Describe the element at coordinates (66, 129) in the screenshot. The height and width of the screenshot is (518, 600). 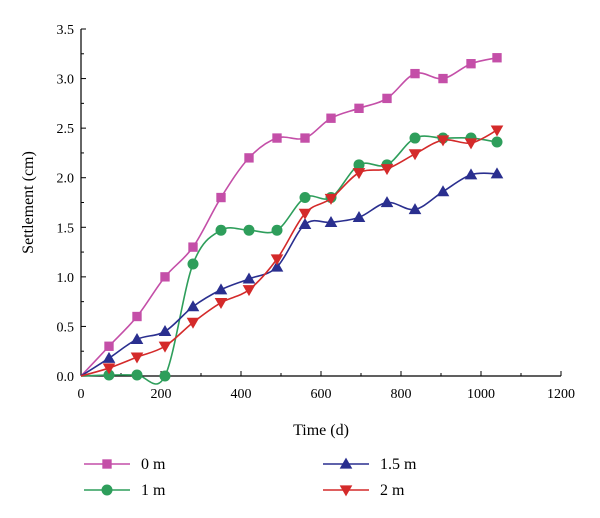
I see `y-tick-label: 2.5` at that location.